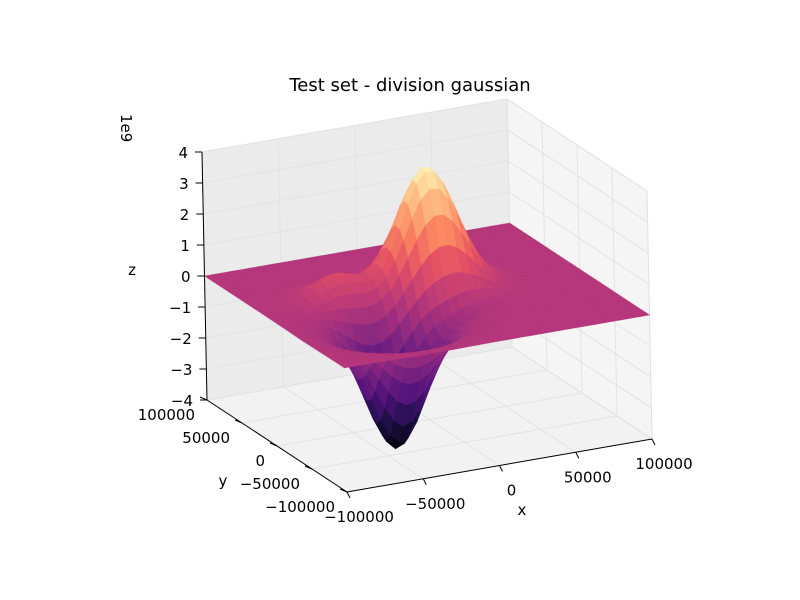  Describe the element at coordinates (236, 461) in the screenshot. I see `y-tick-labels: −100000 −50000 0 50000 100000` at that location.